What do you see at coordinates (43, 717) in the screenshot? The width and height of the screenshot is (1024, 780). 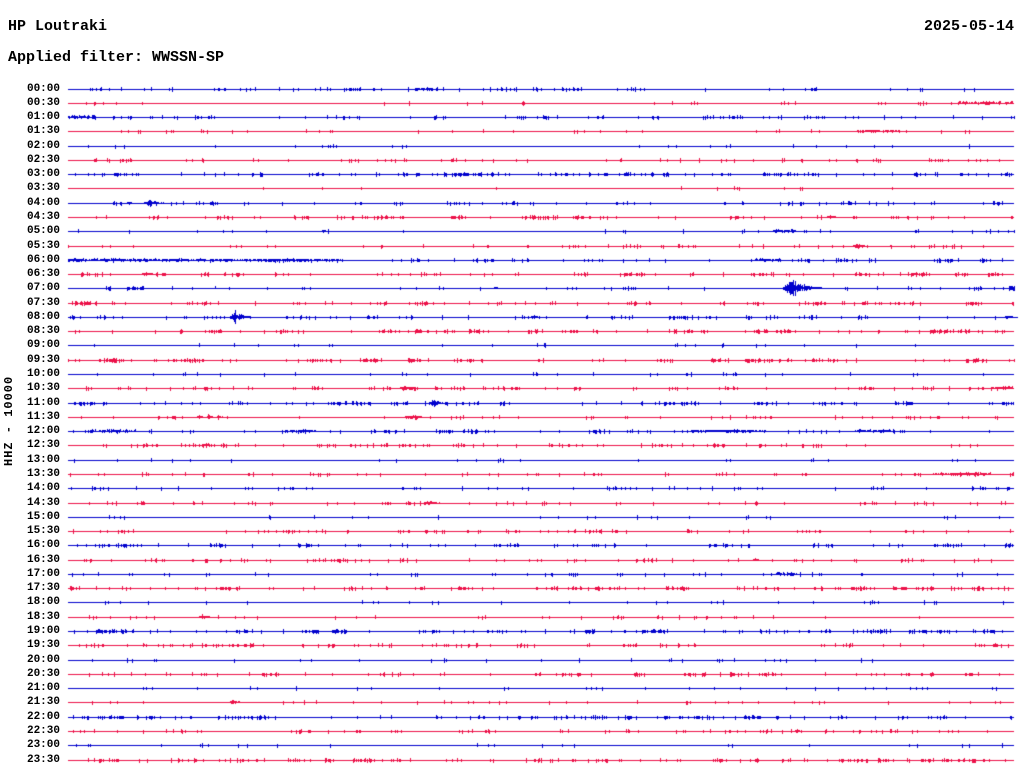 I see `row-time-label: 22:00` at bounding box center [43, 717].